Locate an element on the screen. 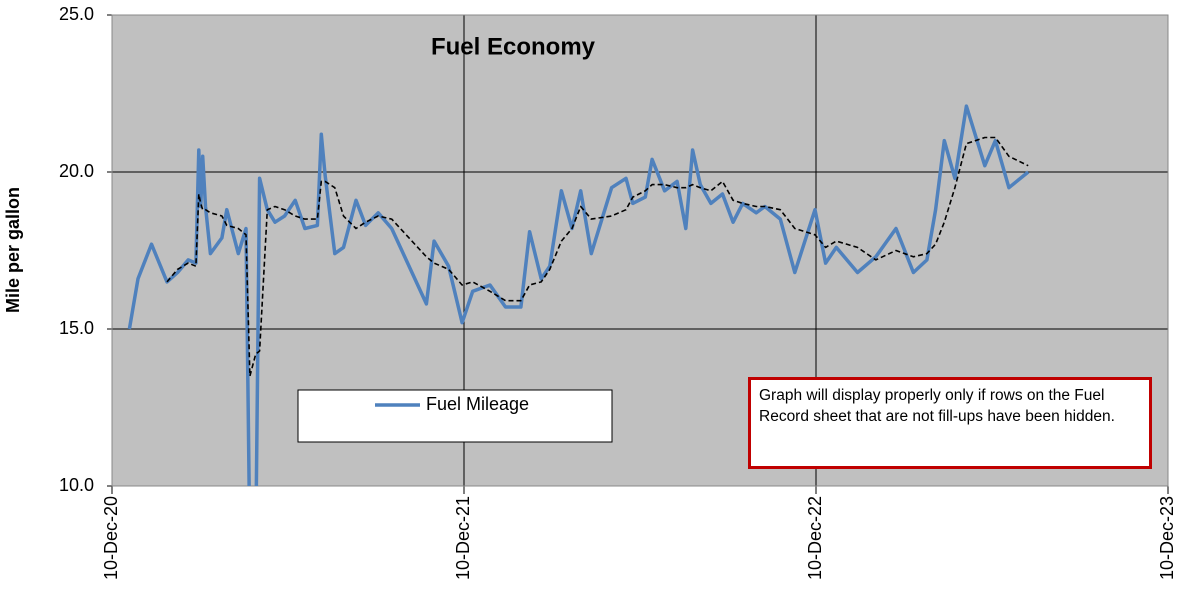  x-tick-label: 10-Dec-20 is located at coordinates (111, 538).